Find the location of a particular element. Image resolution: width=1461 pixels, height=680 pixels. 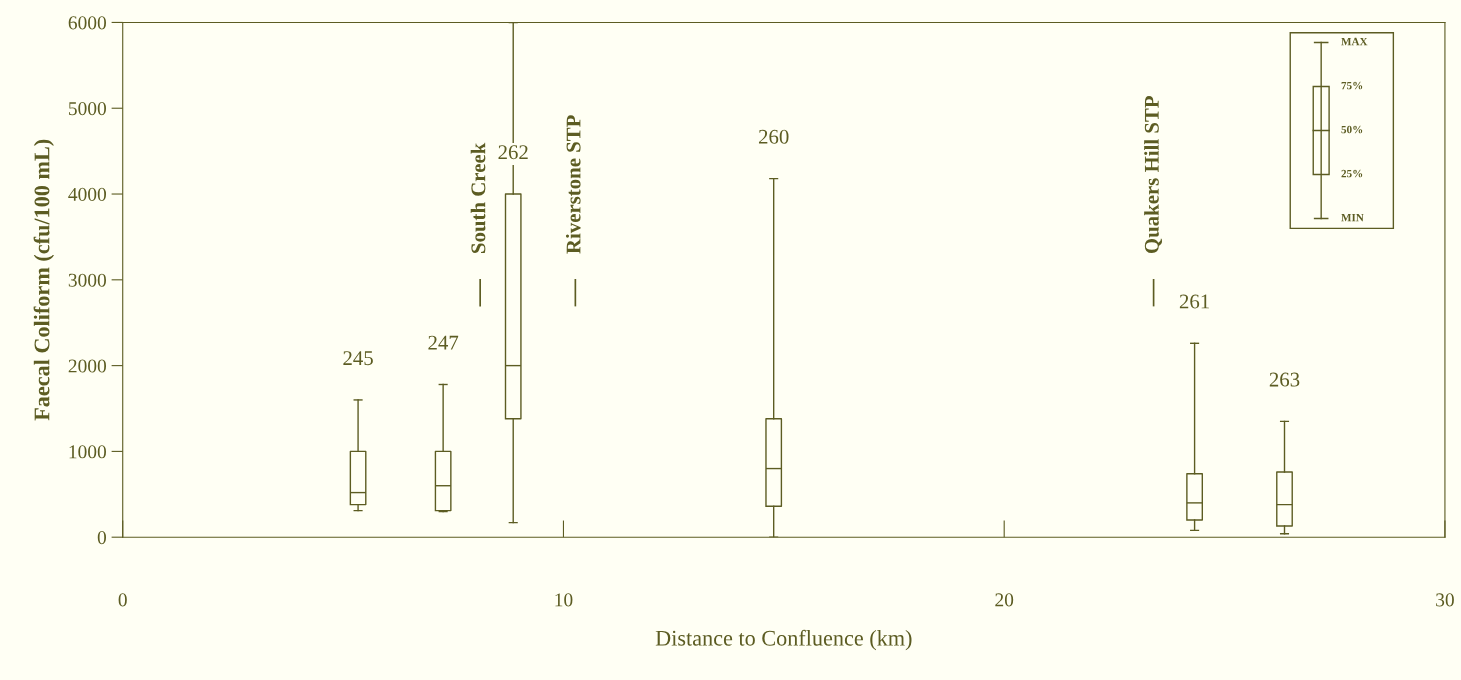

y-tick-label: 3000 is located at coordinates (87, 280).